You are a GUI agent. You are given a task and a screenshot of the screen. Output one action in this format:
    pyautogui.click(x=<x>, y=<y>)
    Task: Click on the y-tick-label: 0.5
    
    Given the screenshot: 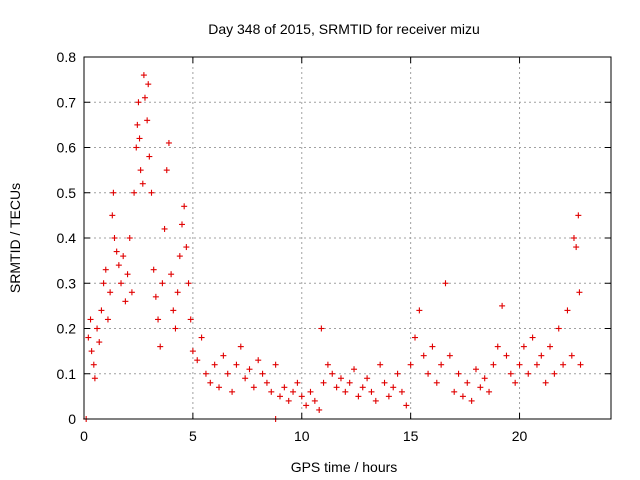 What is the action you would take?
    pyautogui.click(x=67, y=193)
    